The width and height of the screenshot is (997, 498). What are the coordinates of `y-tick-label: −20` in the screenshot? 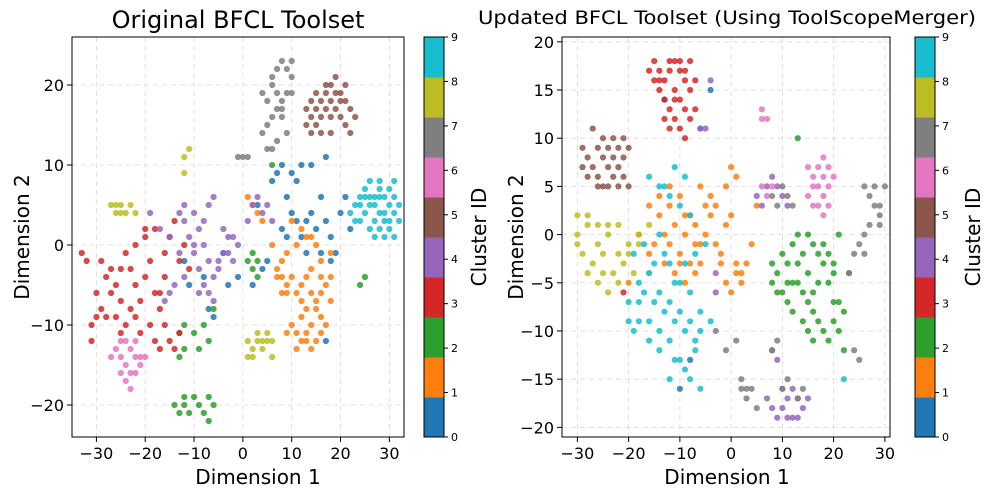 It's located at (47, 405).